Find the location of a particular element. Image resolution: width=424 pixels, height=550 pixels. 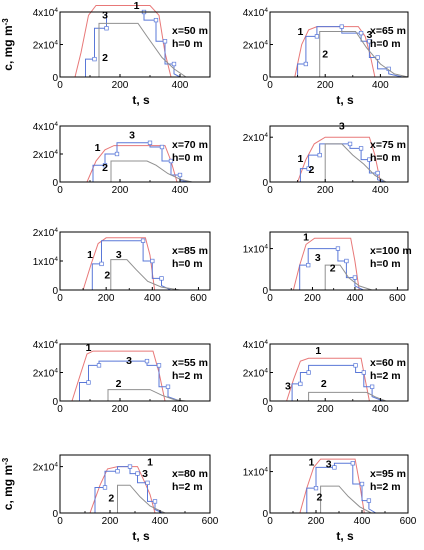

panel-annotation: x=50 m is located at coordinates (190, 31).